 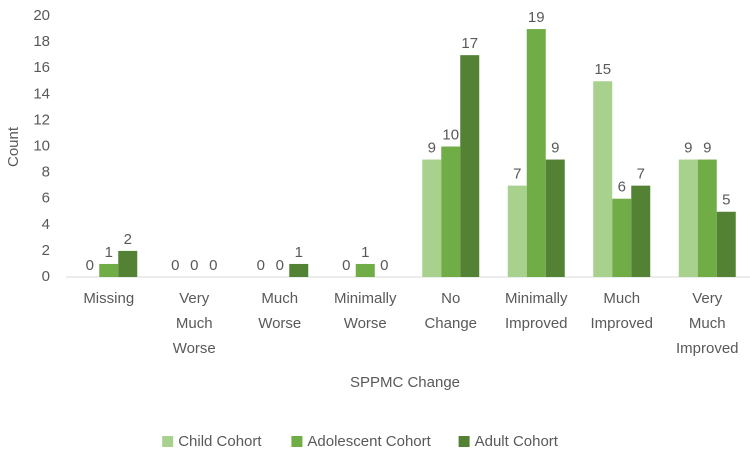 I want to click on x-tick-label: Very Much Improved, so click(x=707, y=323).